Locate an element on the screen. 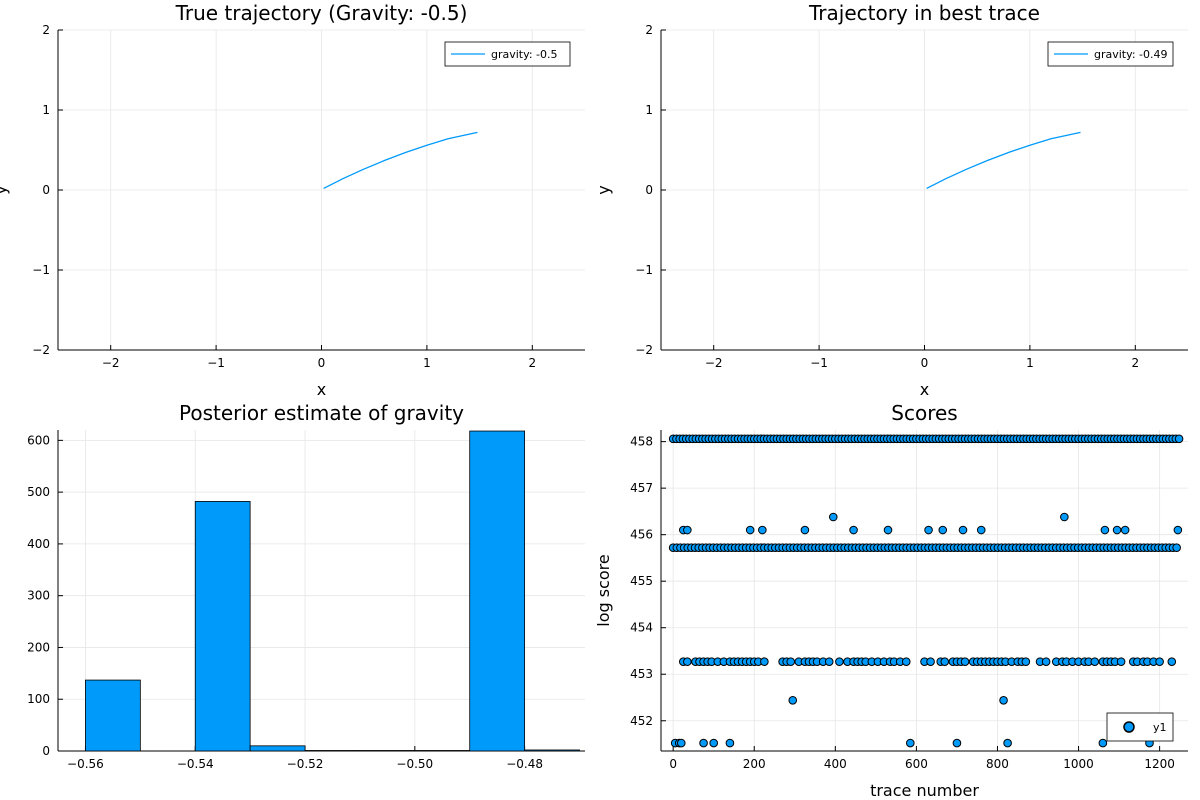  legend: y1 is located at coordinates (1140, 727).